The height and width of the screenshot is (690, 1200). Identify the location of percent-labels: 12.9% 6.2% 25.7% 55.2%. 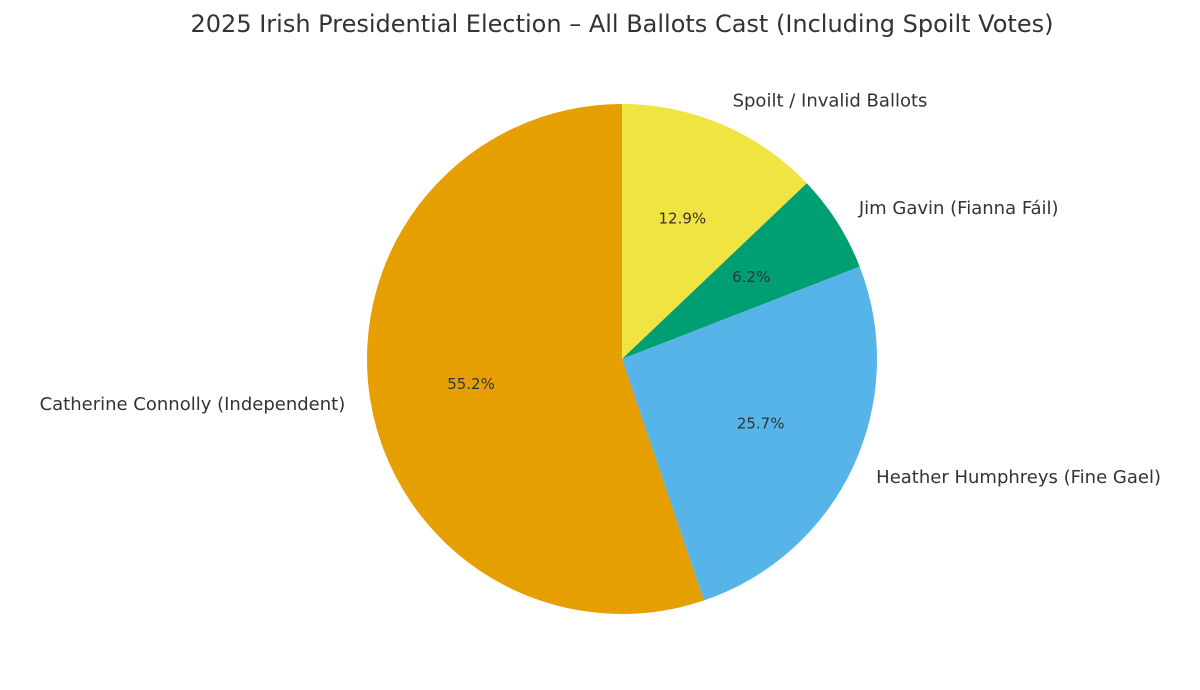
(615, 320).